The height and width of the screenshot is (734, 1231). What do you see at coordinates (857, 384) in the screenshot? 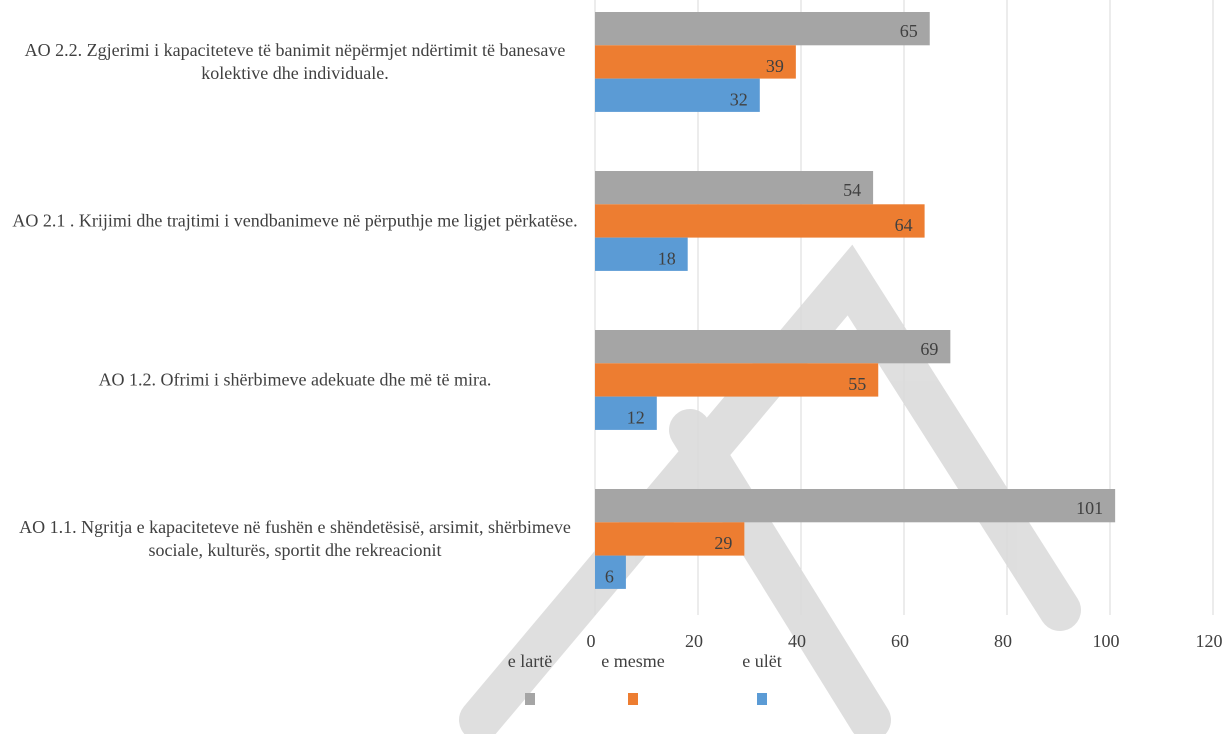
I see `value-label: 55` at bounding box center [857, 384].